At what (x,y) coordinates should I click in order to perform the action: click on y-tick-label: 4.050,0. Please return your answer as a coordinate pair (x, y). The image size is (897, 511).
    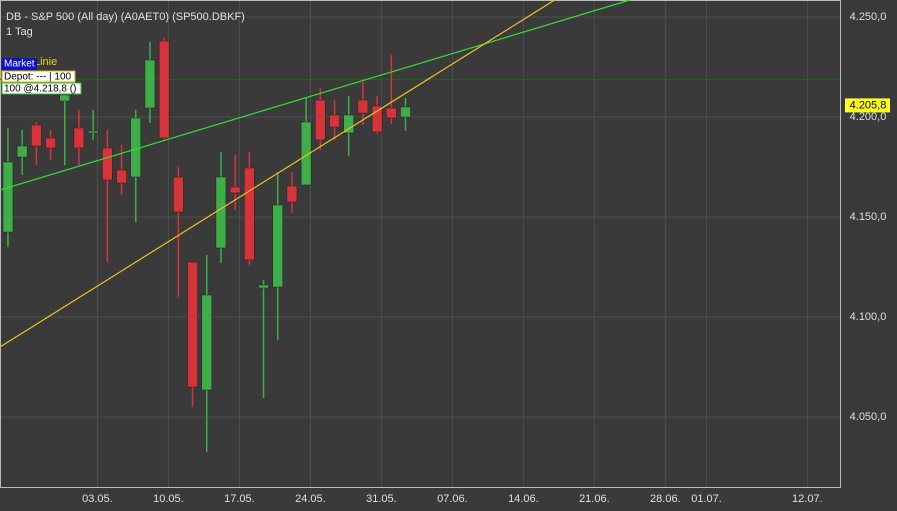
    Looking at the image, I should click on (868, 417).